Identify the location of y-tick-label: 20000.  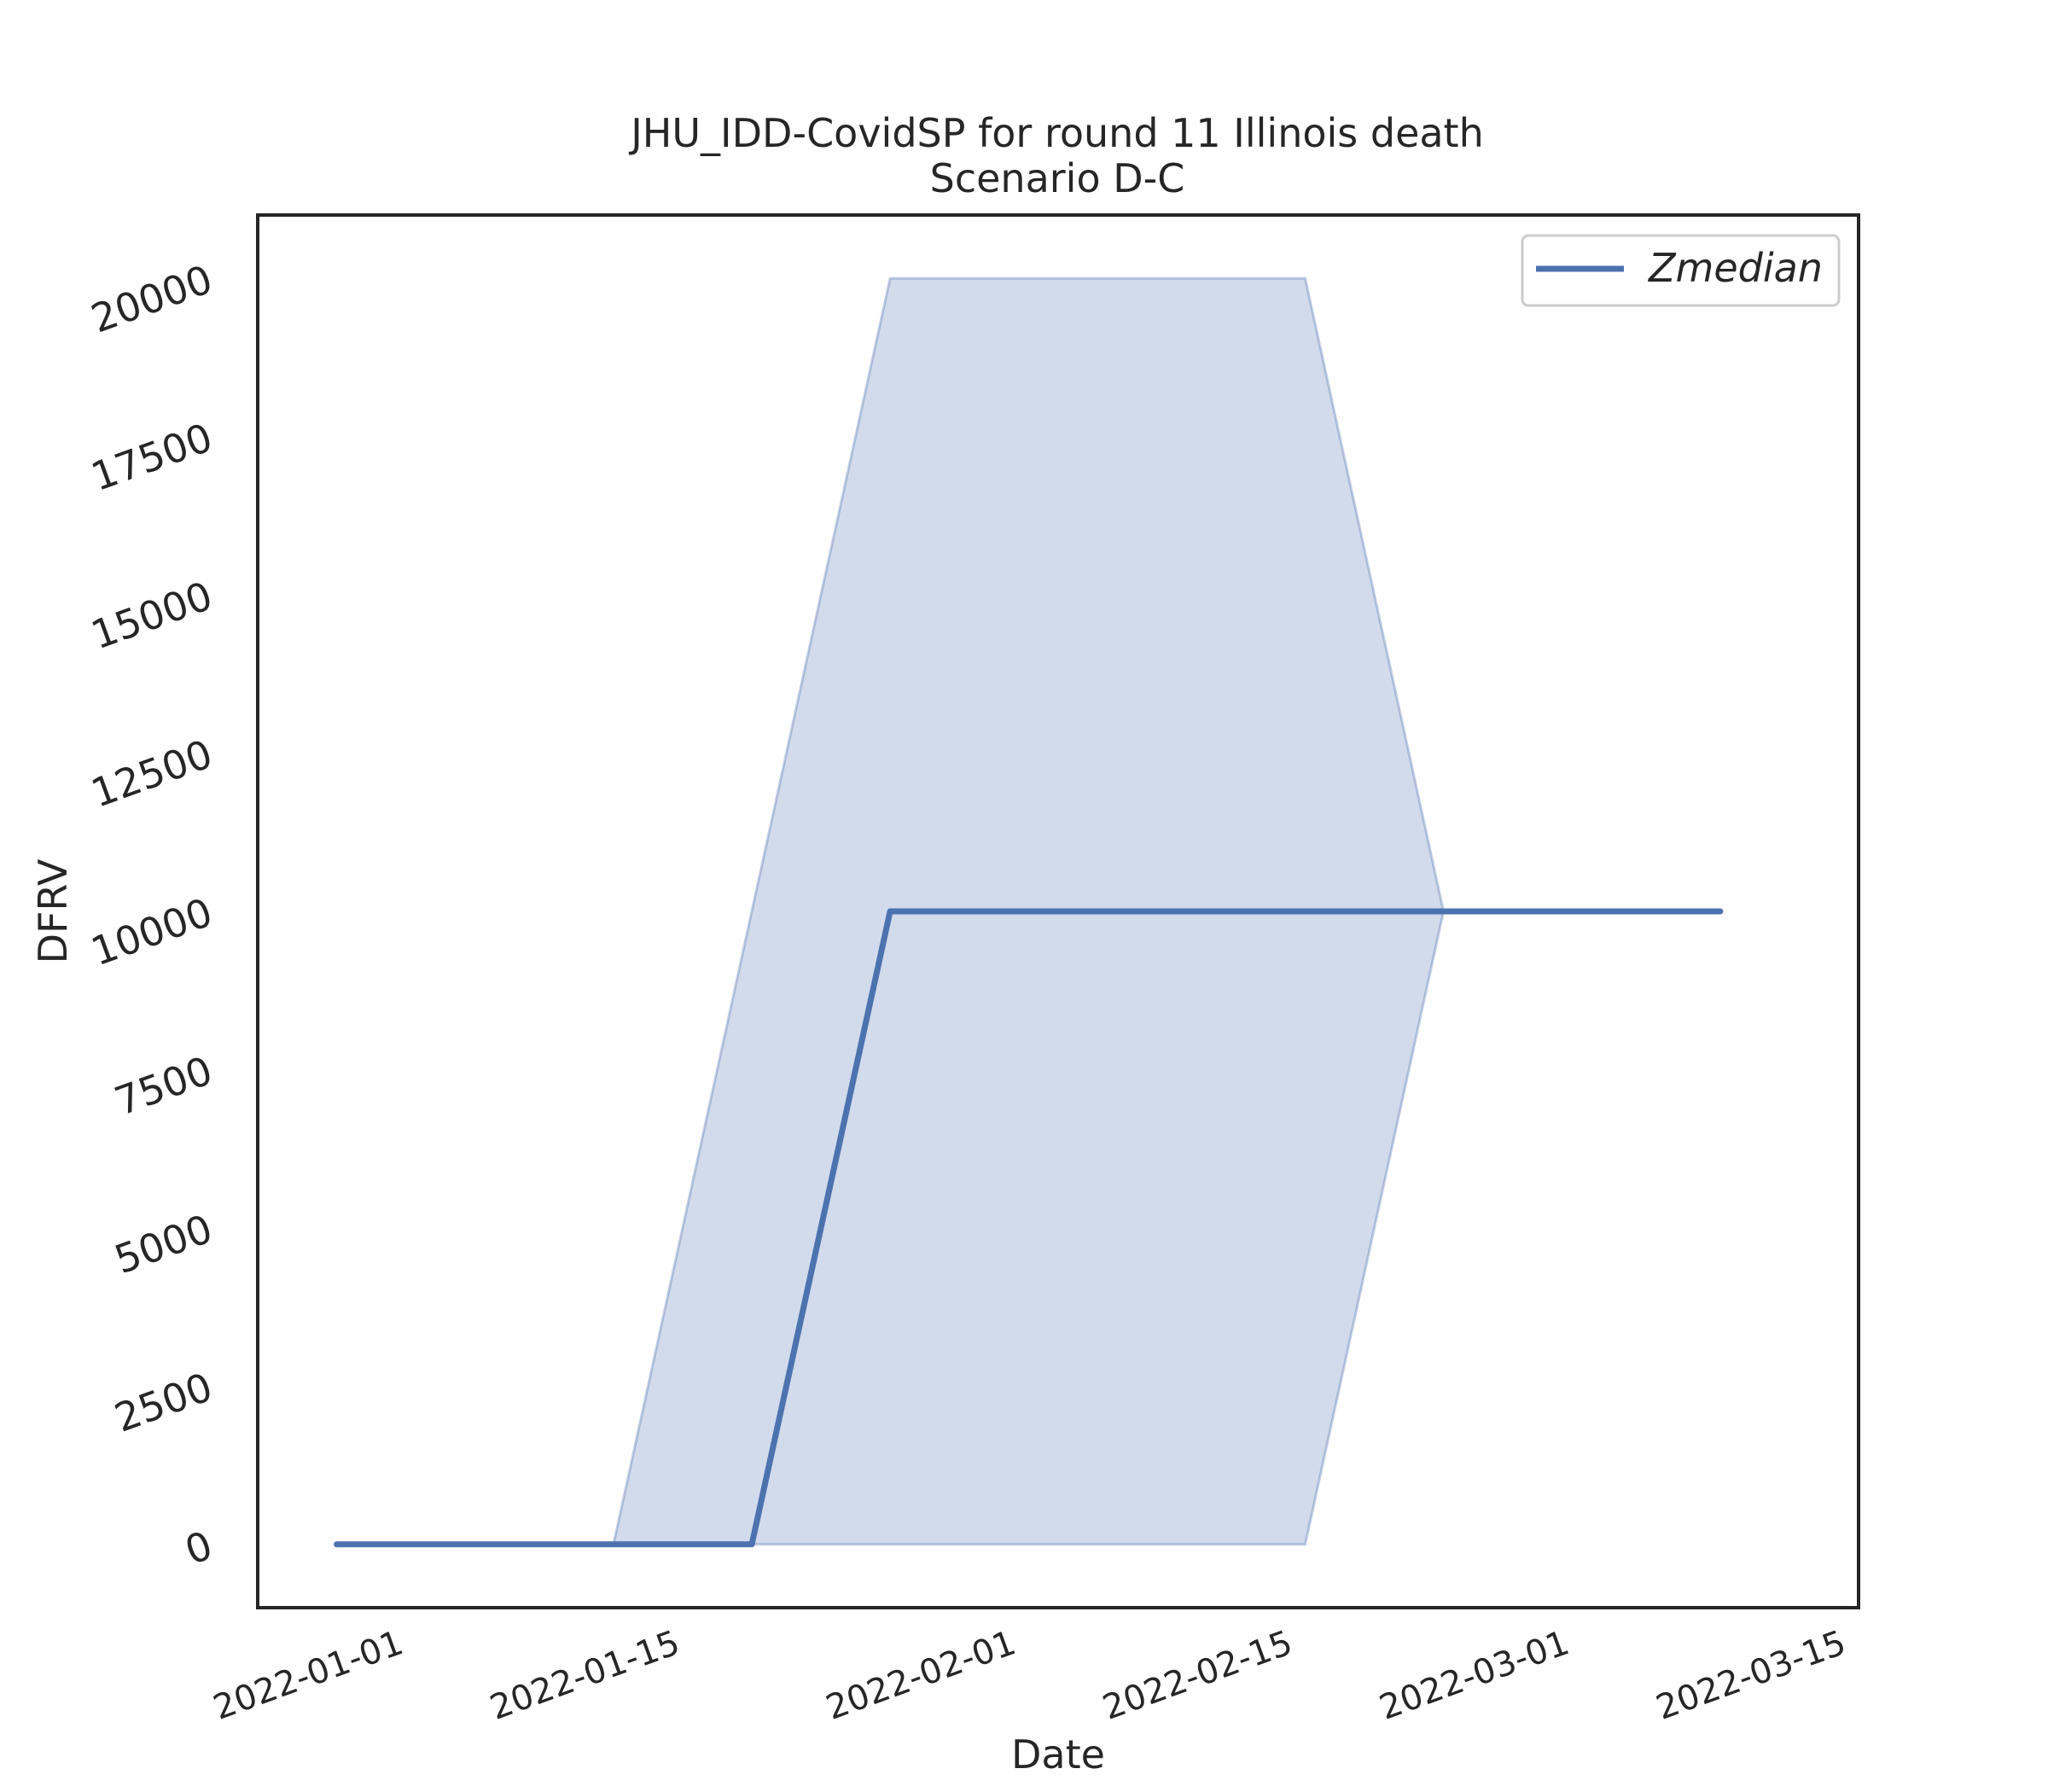
(151, 299).